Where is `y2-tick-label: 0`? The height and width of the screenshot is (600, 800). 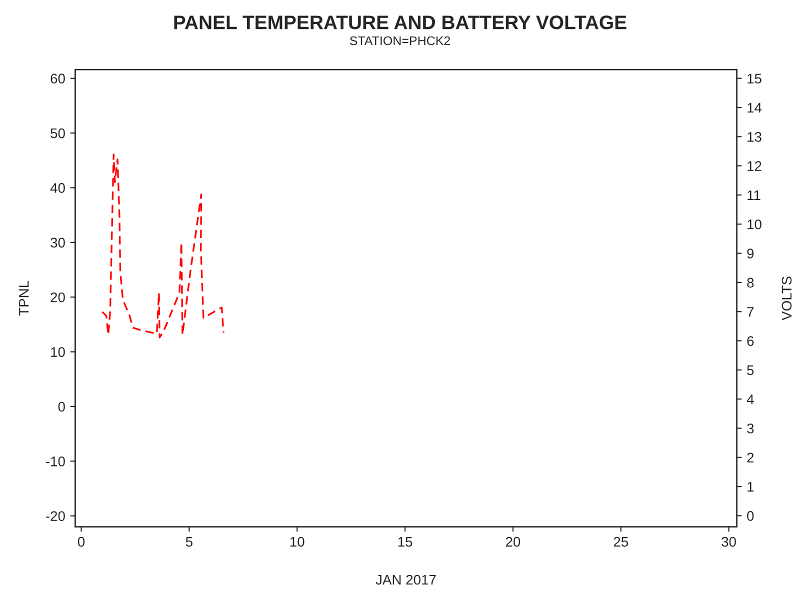 y2-tick-label: 0 is located at coordinates (750, 516).